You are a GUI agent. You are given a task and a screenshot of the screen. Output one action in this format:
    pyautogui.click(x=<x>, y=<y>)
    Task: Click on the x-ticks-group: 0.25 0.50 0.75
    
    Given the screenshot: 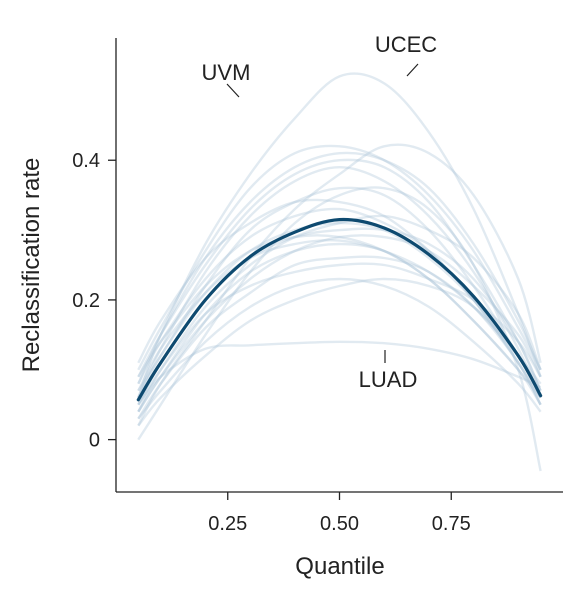 What is the action you would take?
    pyautogui.click(x=339, y=513)
    